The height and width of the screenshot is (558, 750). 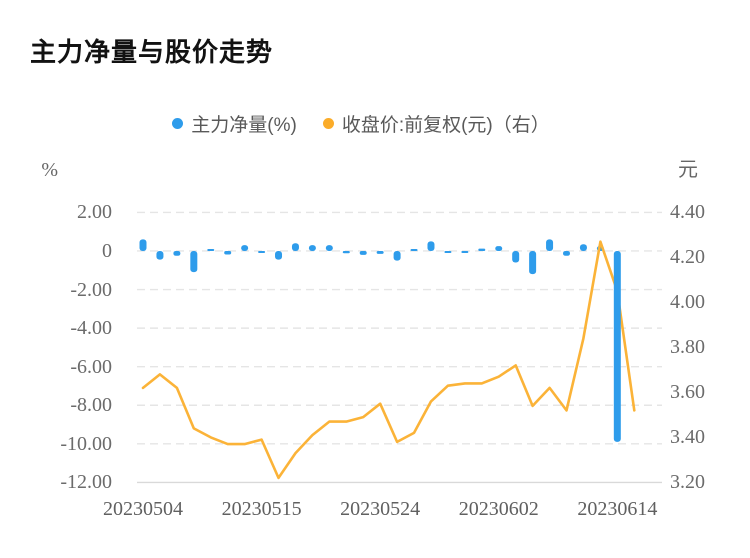 I want to click on left-axis-unit: %, so click(x=49, y=170).